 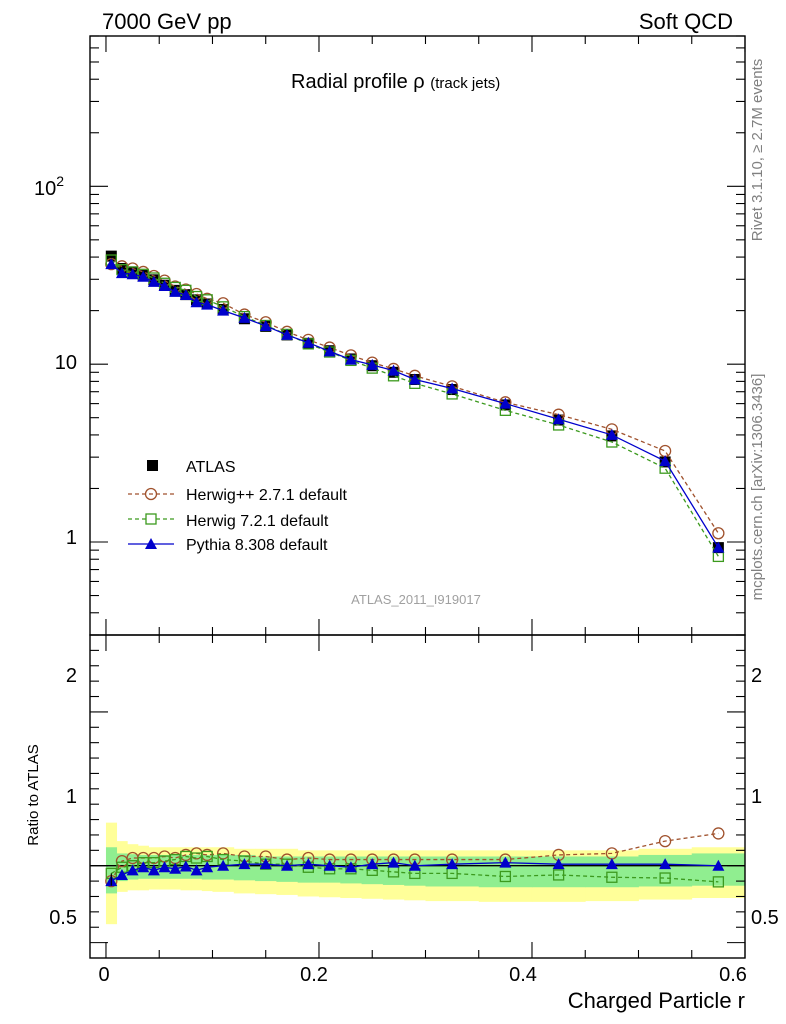 I want to click on header-collision-label: 7000 GeV pp, so click(x=167, y=21).